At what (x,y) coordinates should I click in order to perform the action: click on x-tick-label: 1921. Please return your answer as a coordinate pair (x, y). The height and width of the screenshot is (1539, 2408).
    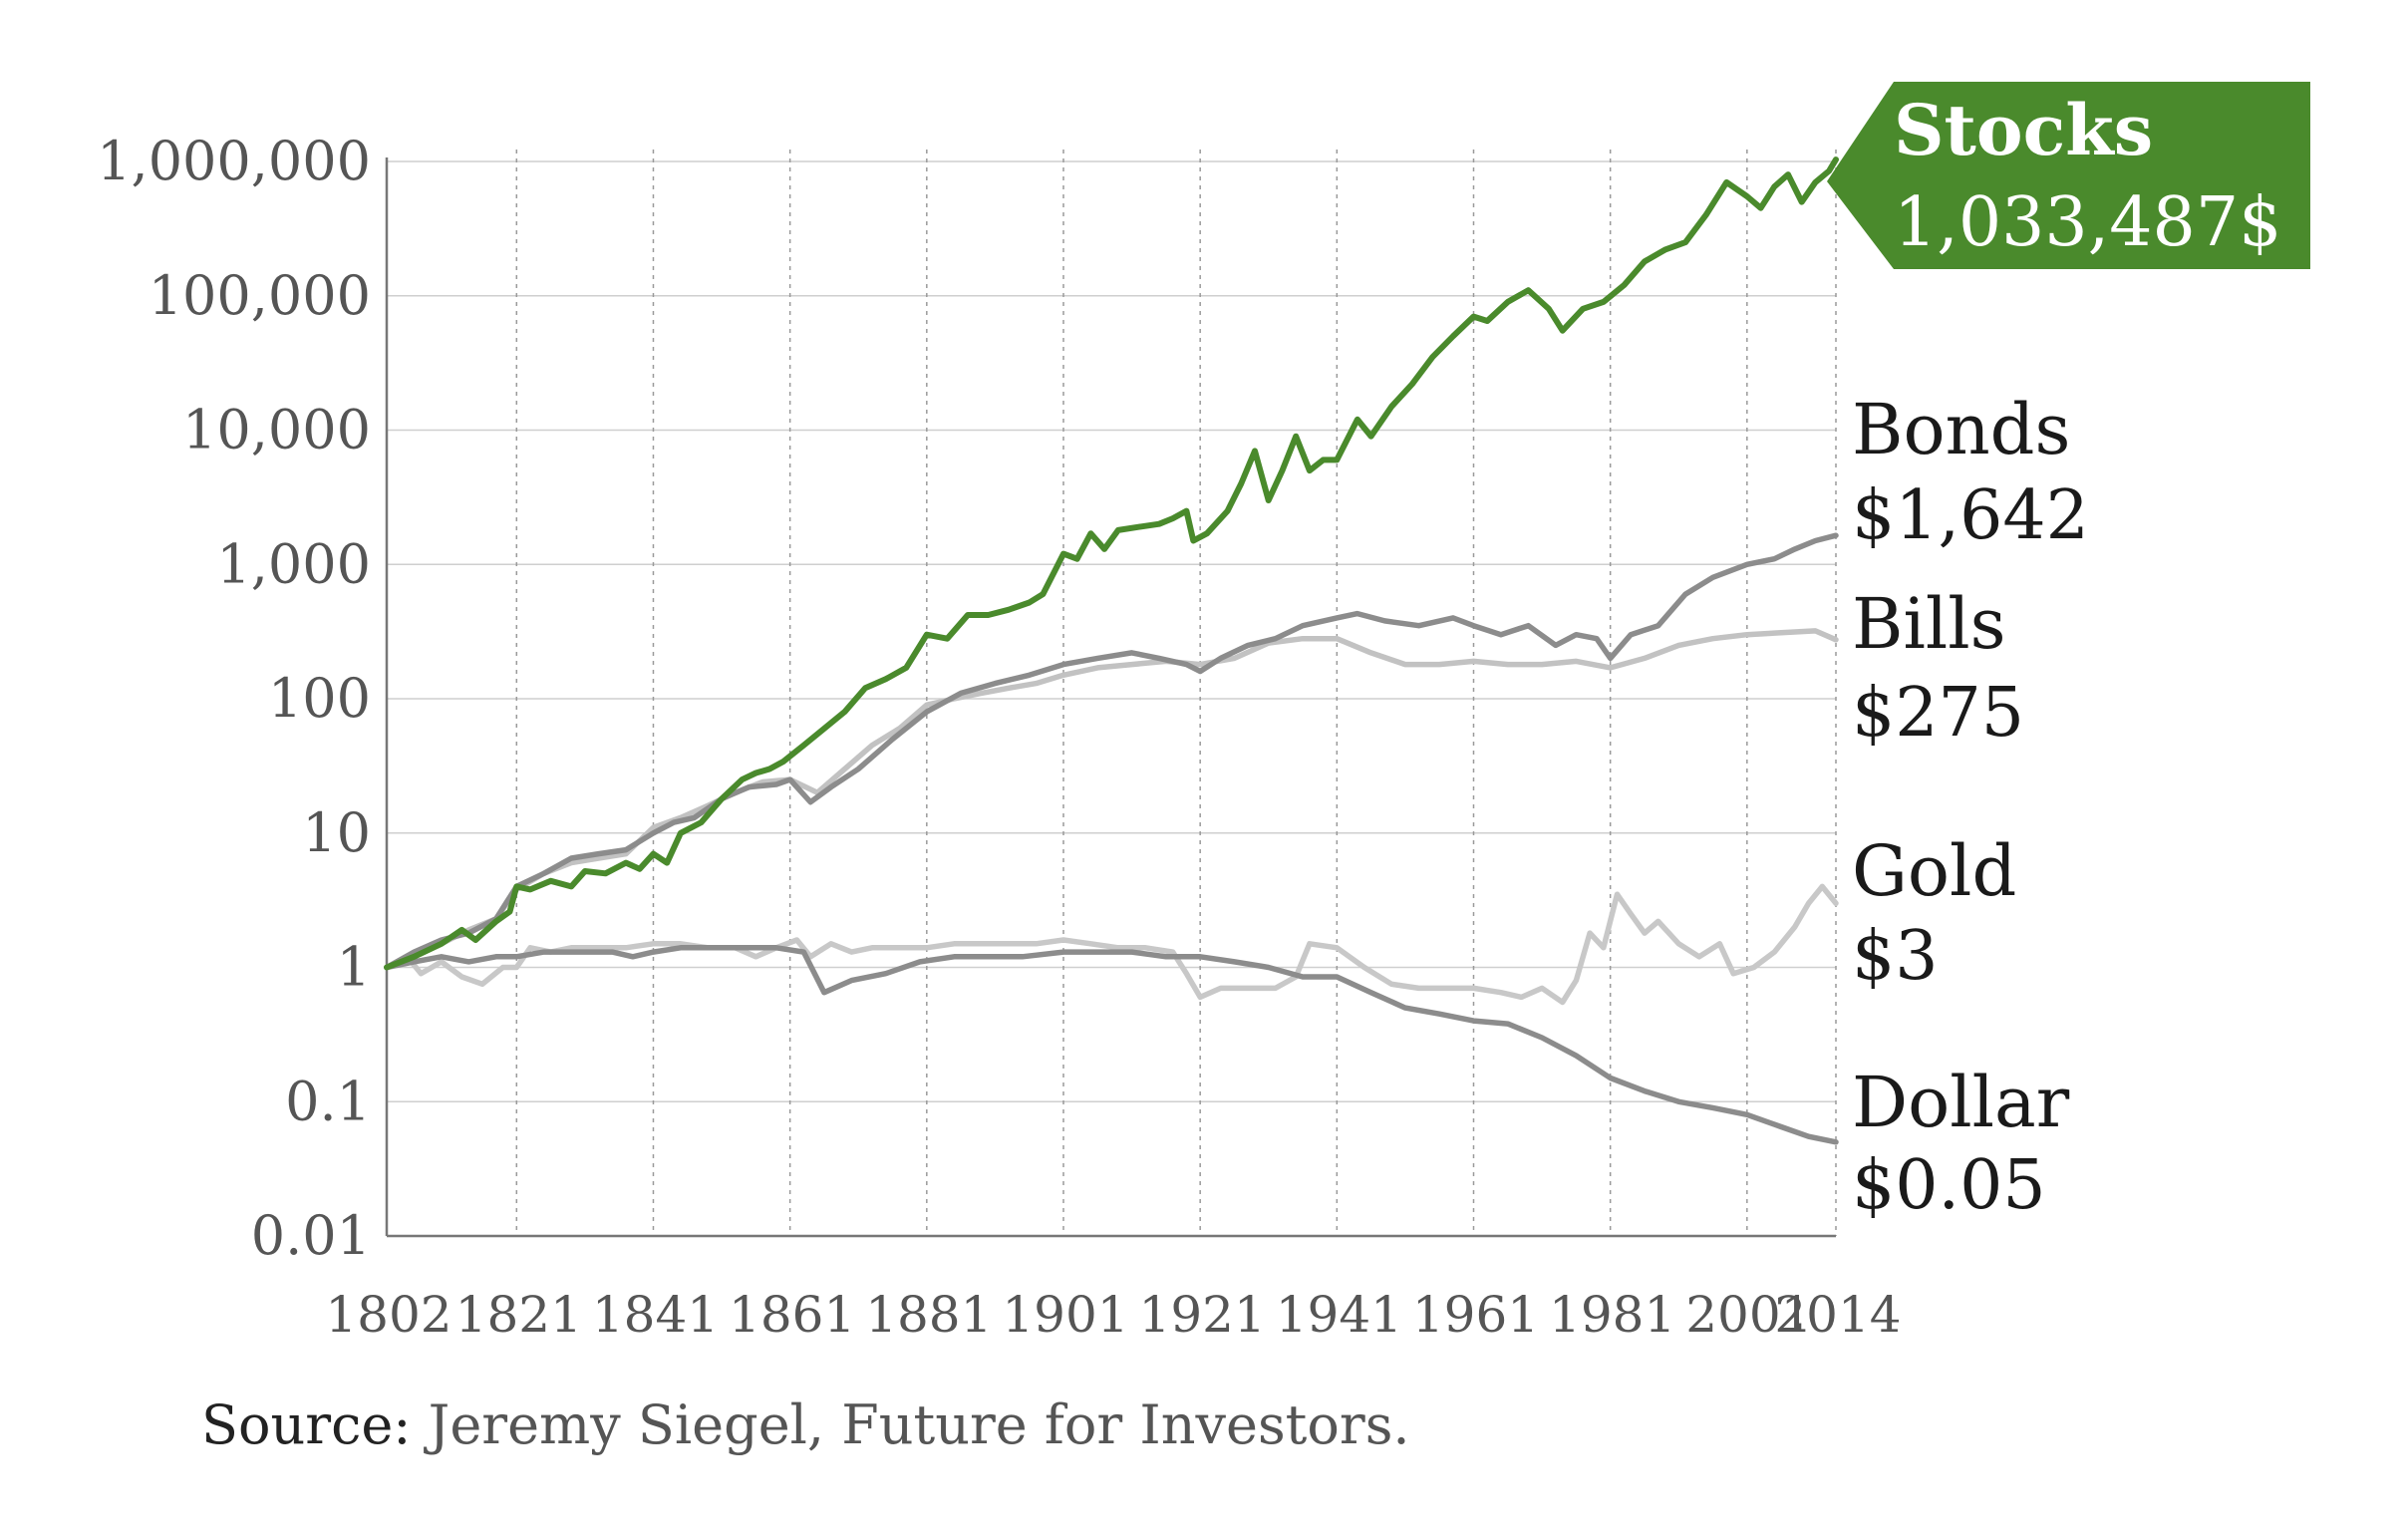
    Looking at the image, I should click on (1202, 1315).